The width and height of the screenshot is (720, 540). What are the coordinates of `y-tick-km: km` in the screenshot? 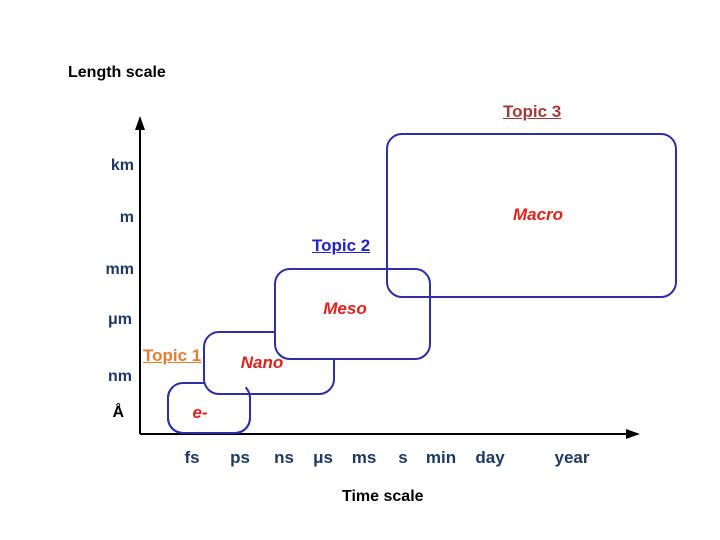 It's located at (122, 165).